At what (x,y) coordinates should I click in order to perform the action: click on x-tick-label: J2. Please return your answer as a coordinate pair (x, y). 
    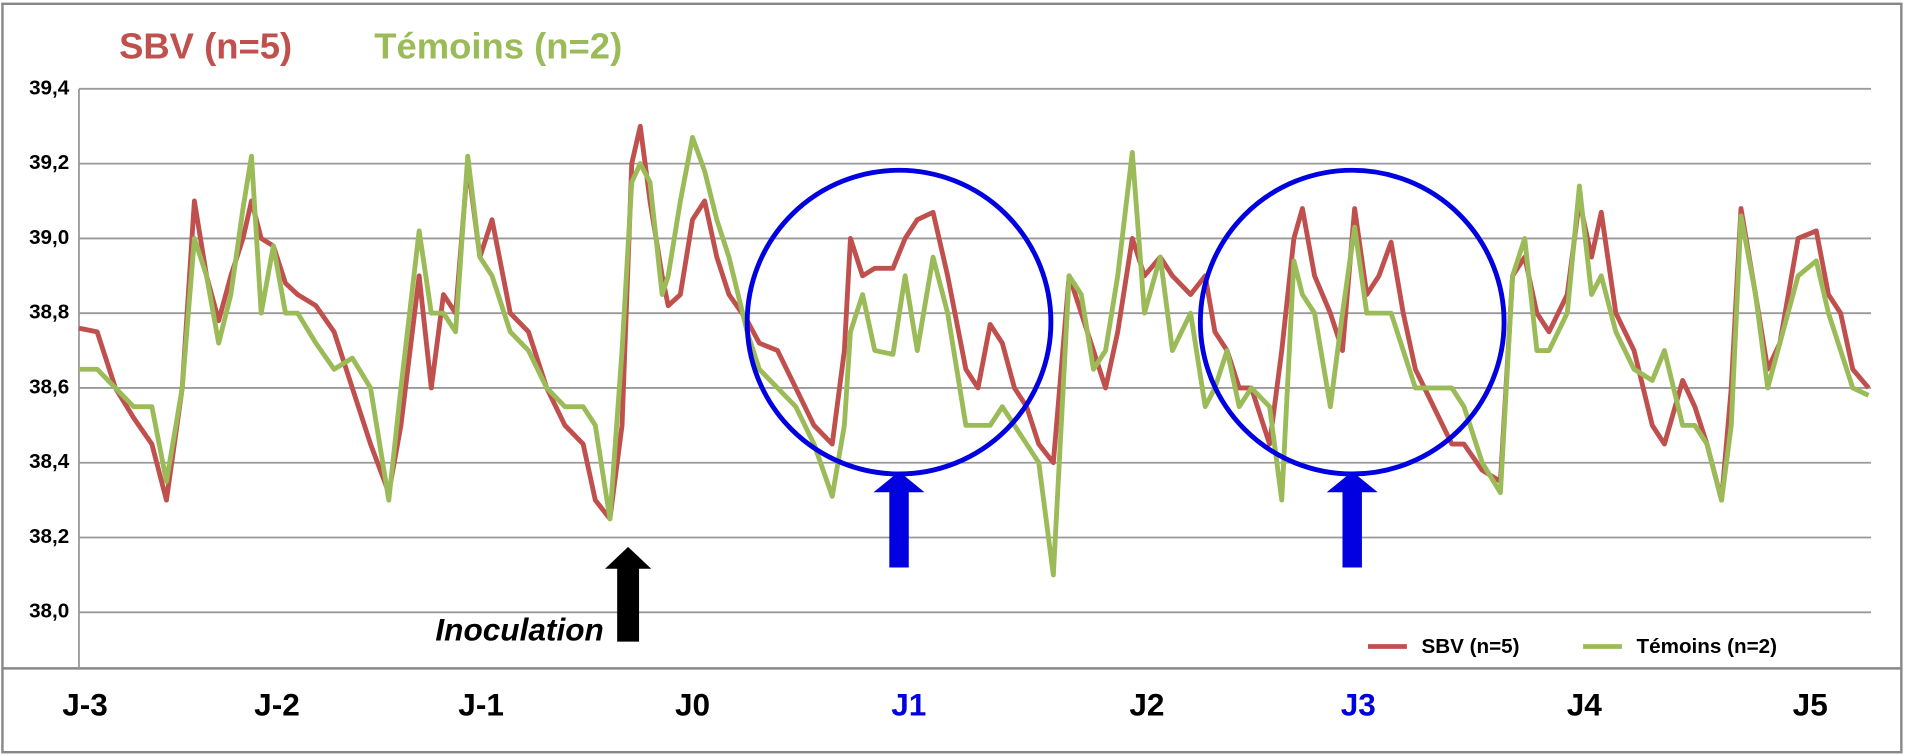
    Looking at the image, I should click on (1146, 705).